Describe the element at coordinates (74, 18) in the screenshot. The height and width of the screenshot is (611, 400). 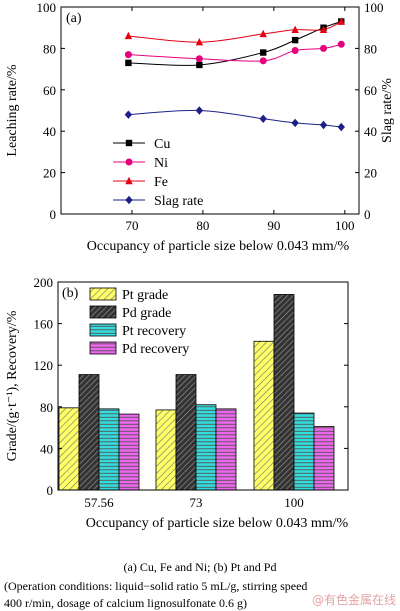
I see `panel-label-a: (a)` at that location.